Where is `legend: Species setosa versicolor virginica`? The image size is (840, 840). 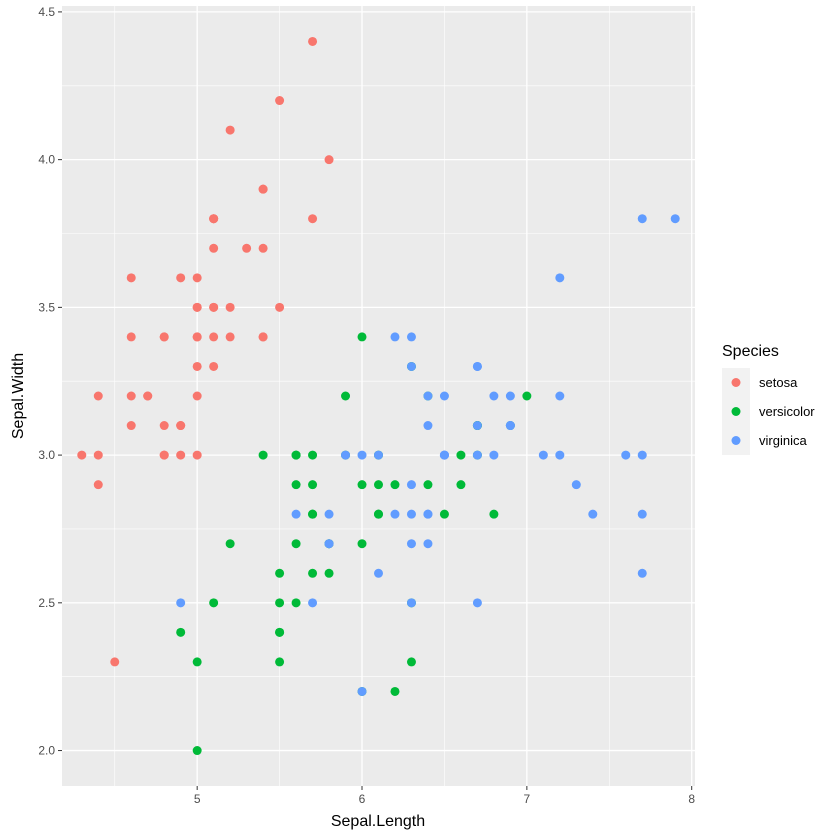
legend: Species setosa versicolor virginica is located at coordinates (768, 399).